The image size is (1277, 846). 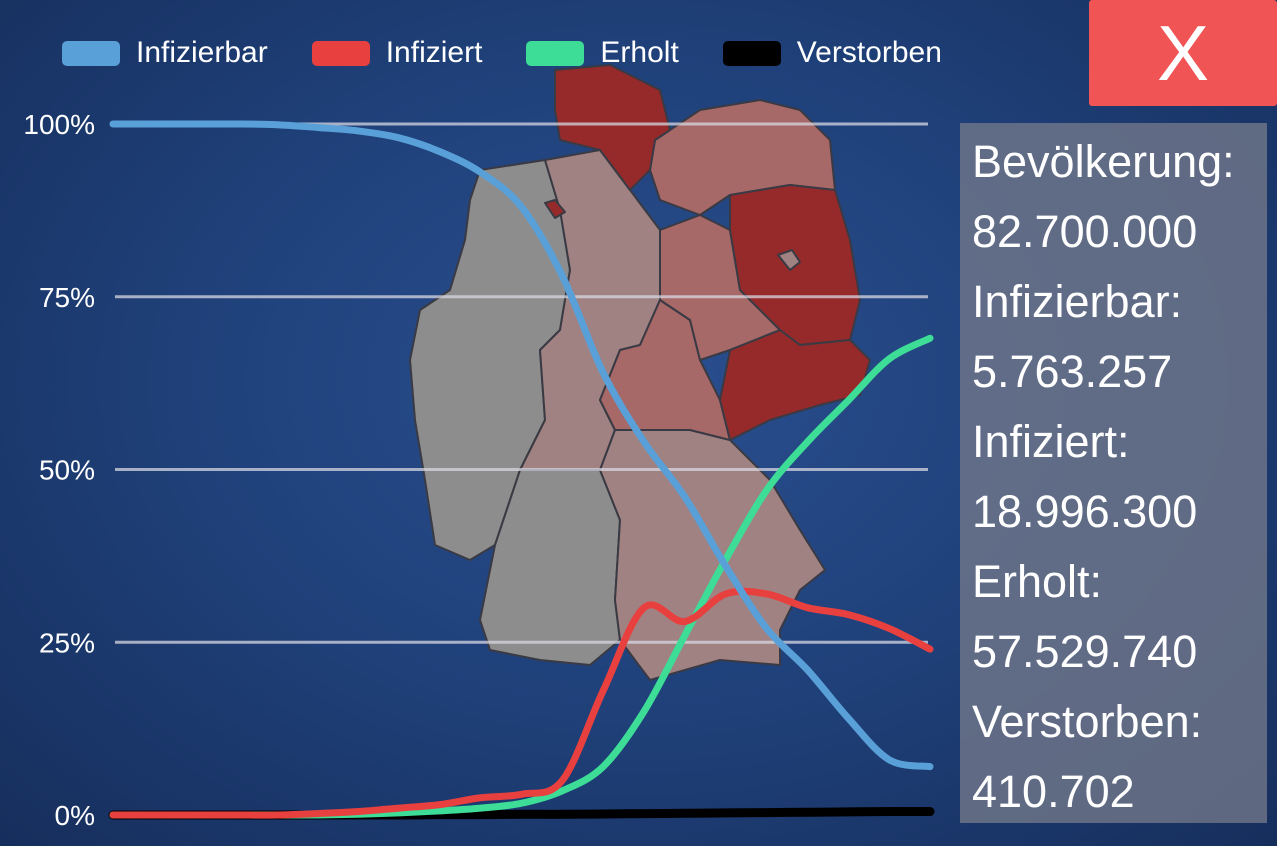 I want to click on chart-y-axis: 100% 75% 50% 25% 0%, so click(x=59, y=470).